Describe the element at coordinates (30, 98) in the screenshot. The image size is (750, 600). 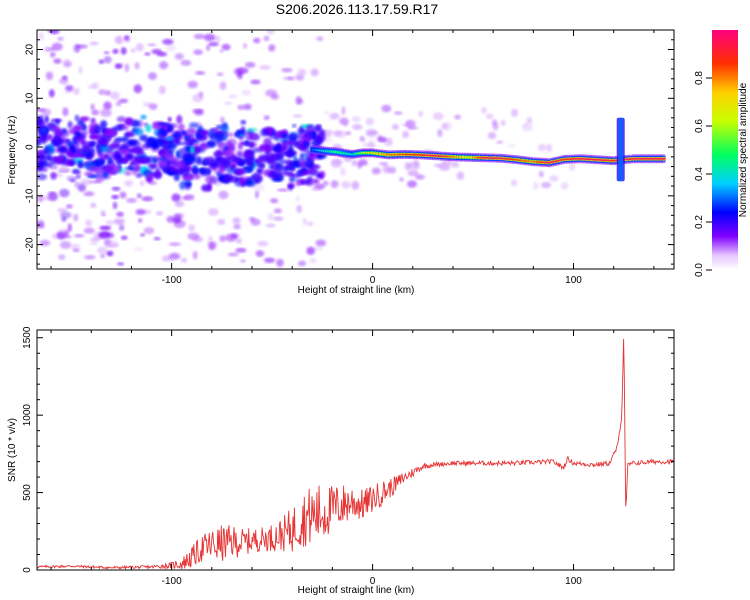
I see `y-tick-label: 10` at that location.